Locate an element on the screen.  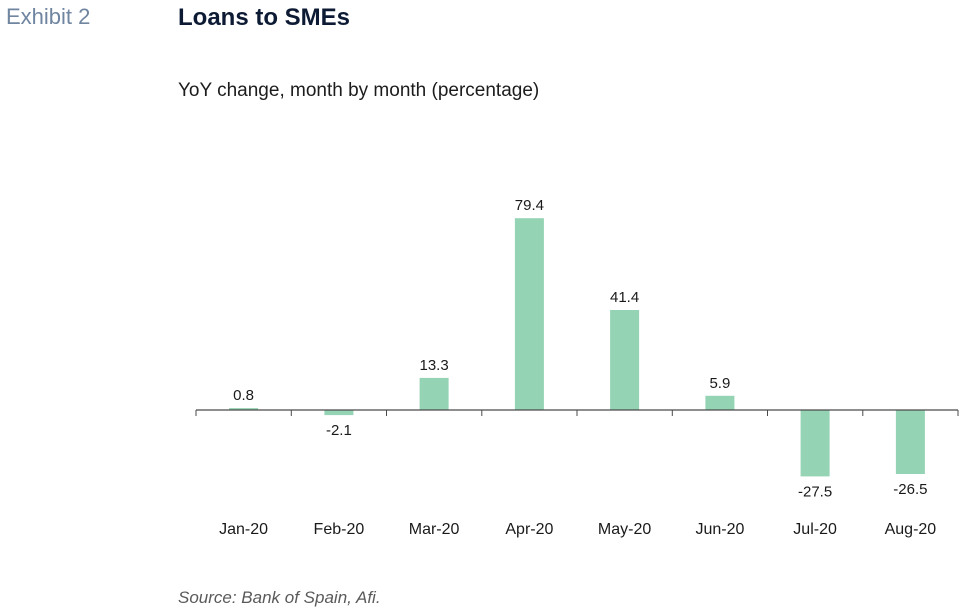
value-label-jul-20: -27.5 is located at coordinates (815, 491).